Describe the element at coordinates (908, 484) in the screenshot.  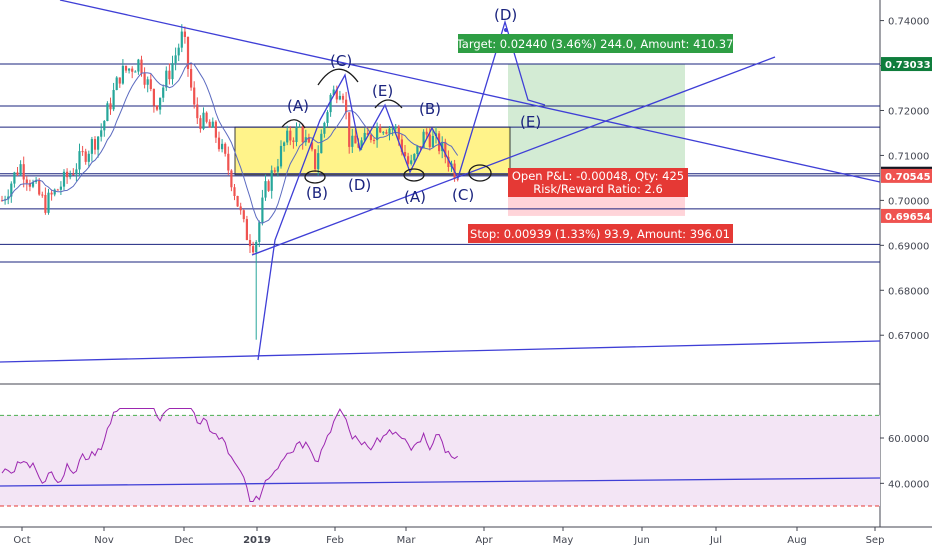
I see `rsi-tick-label: 40.0000` at that location.